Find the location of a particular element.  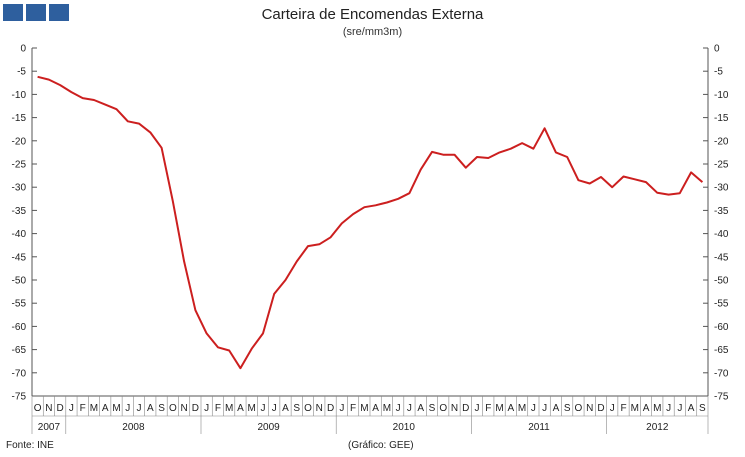

y-tick-label-right: -55 is located at coordinates (721, 304).